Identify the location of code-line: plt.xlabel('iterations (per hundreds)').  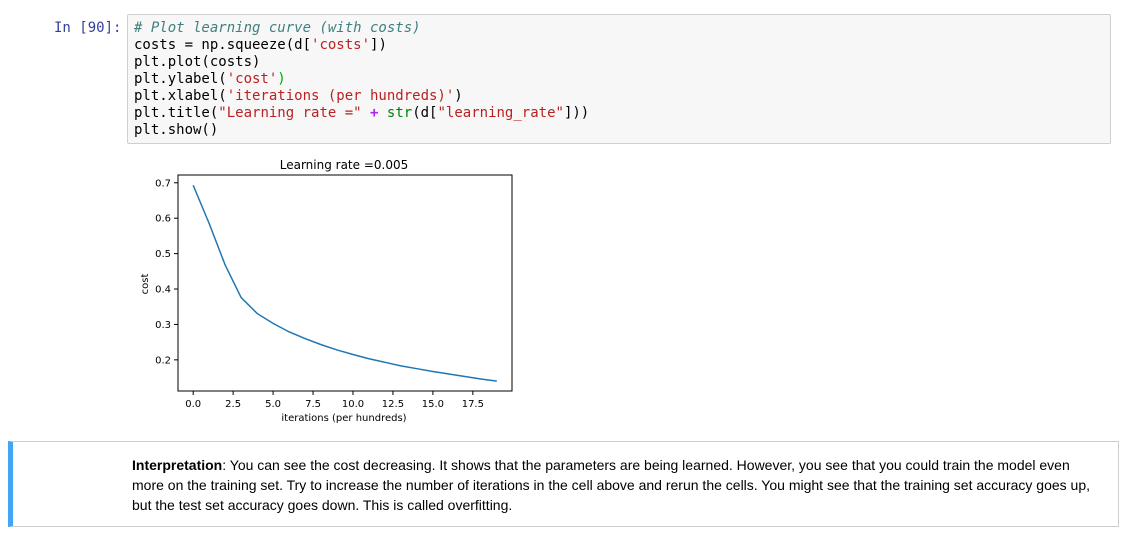
(361, 96).